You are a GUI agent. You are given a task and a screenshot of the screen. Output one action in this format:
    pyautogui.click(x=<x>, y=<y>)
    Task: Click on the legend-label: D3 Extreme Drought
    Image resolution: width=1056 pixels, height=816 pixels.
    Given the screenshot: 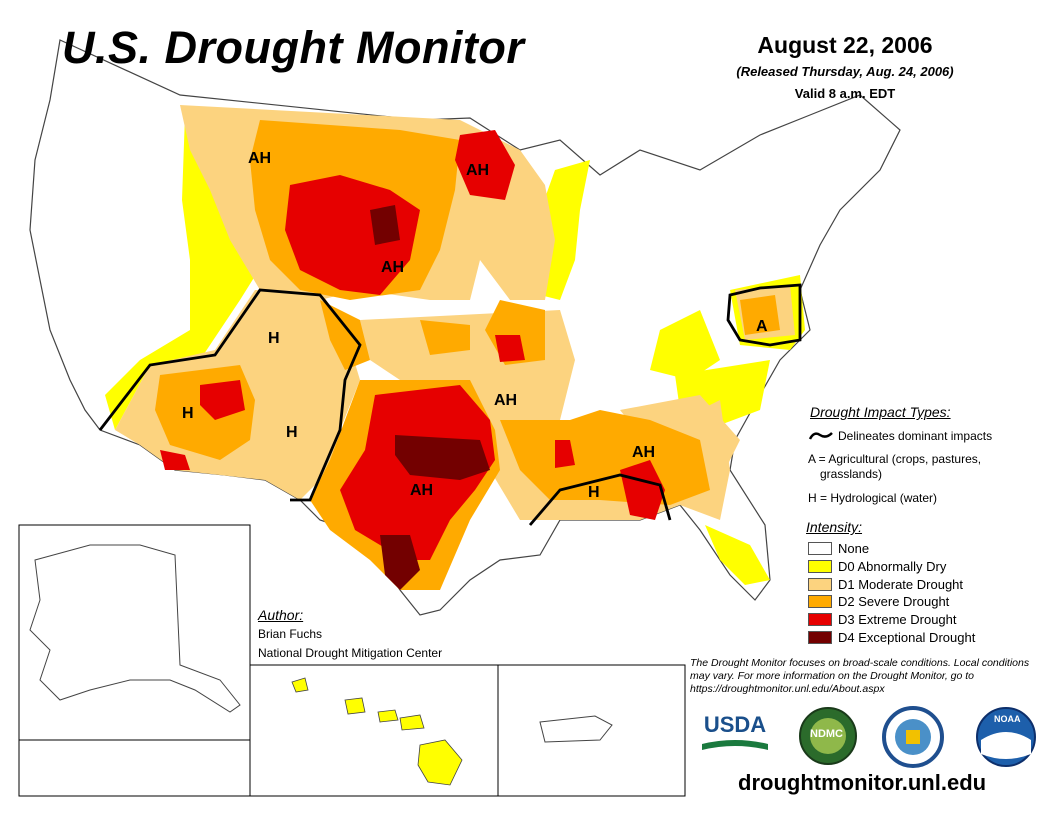 What is the action you would take?
    pyautogui.click(x=897, y=619)
    